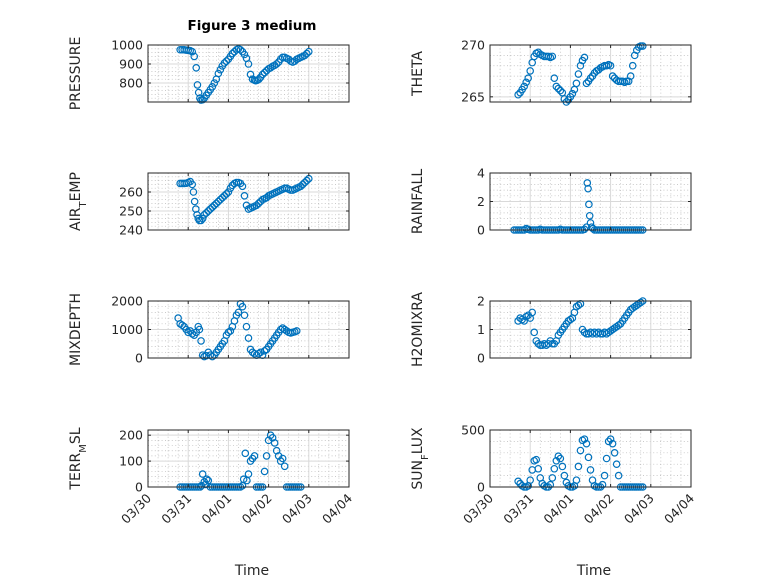 The image size is (778, 583). I want to click on y-axis-label: SUNFLUX, so click(420, 458).